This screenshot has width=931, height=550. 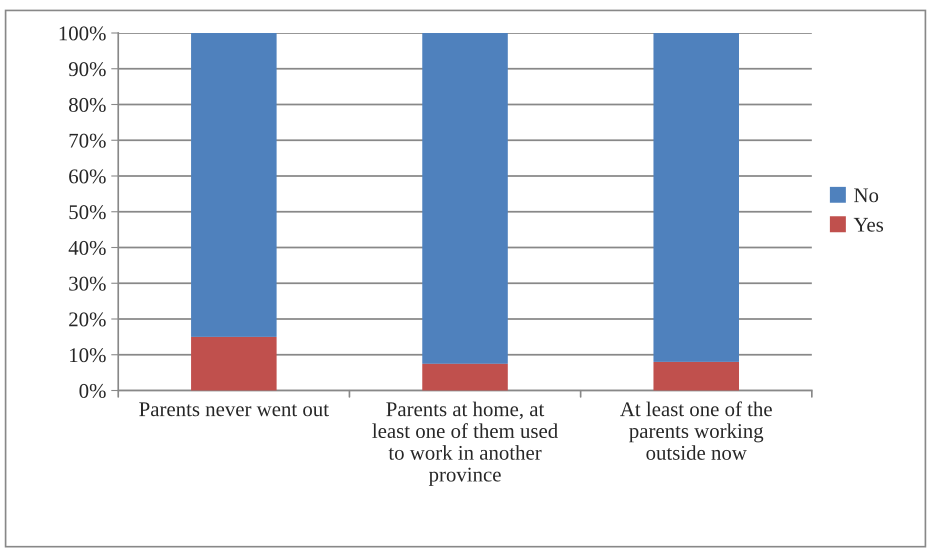 What do you see at coordinates (83, 33) in the screenshot?
I see `y-tick-label: 100%` at bounding box center [83, 33].